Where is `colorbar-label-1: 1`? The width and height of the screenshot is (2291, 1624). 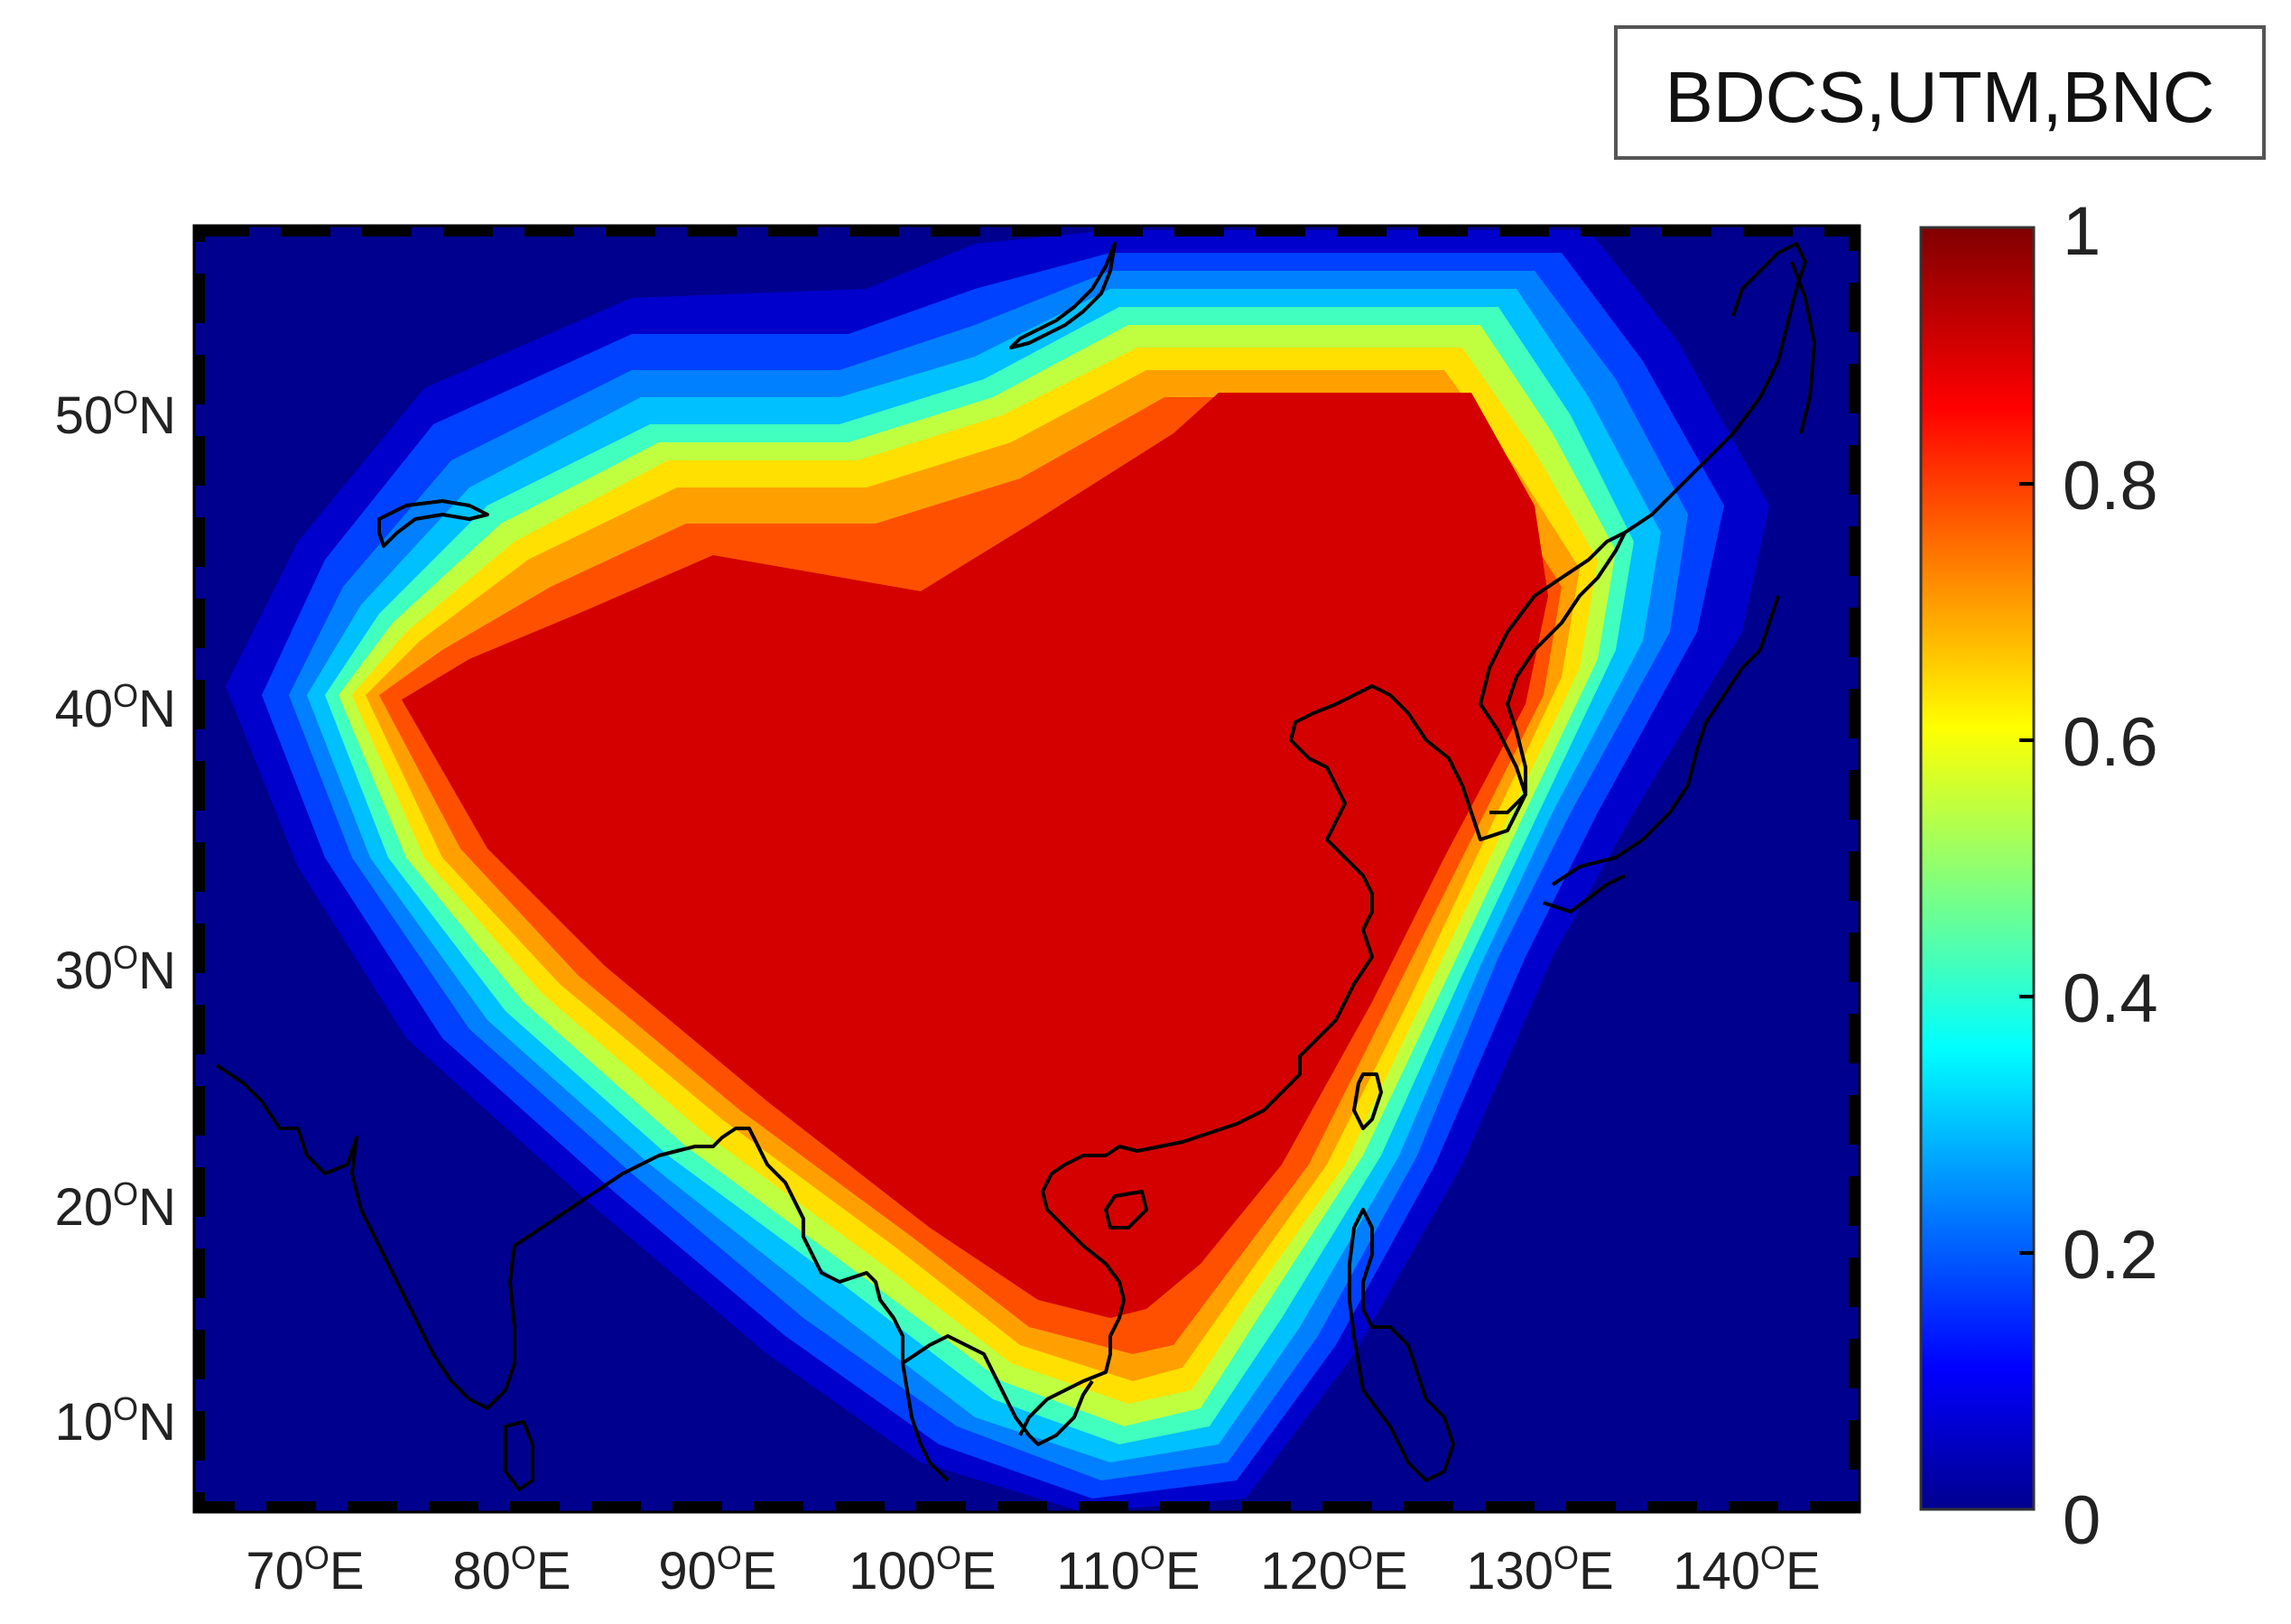
colorbar-label-1: 1 is located at coordinates (2082, 231).